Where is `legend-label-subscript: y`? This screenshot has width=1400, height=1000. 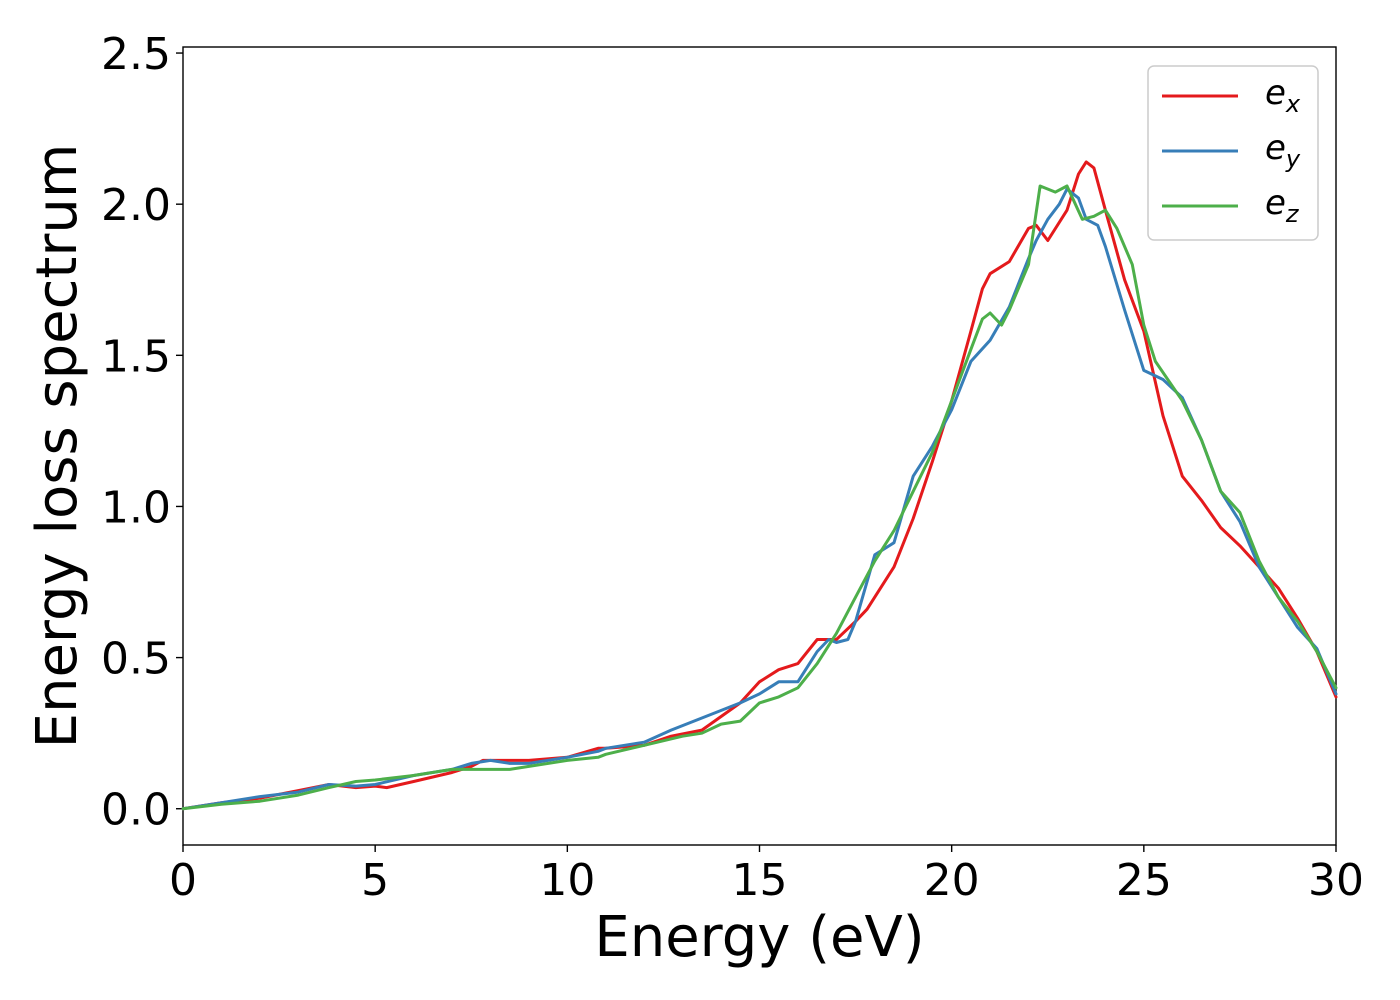 legend-label-subscript: y is located at coordinates (1293, 159).